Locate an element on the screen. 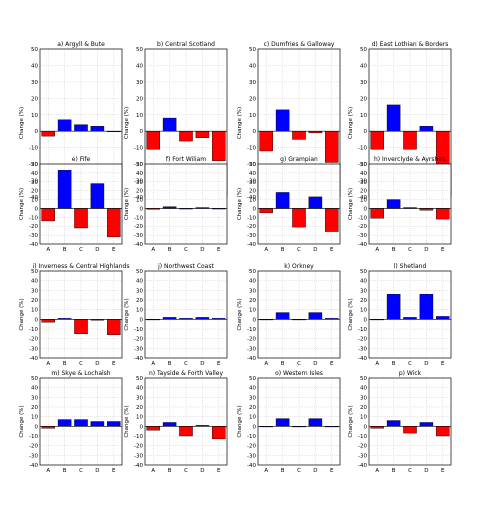  subplot-title: p) Wick is located at coordinates (410, 373).